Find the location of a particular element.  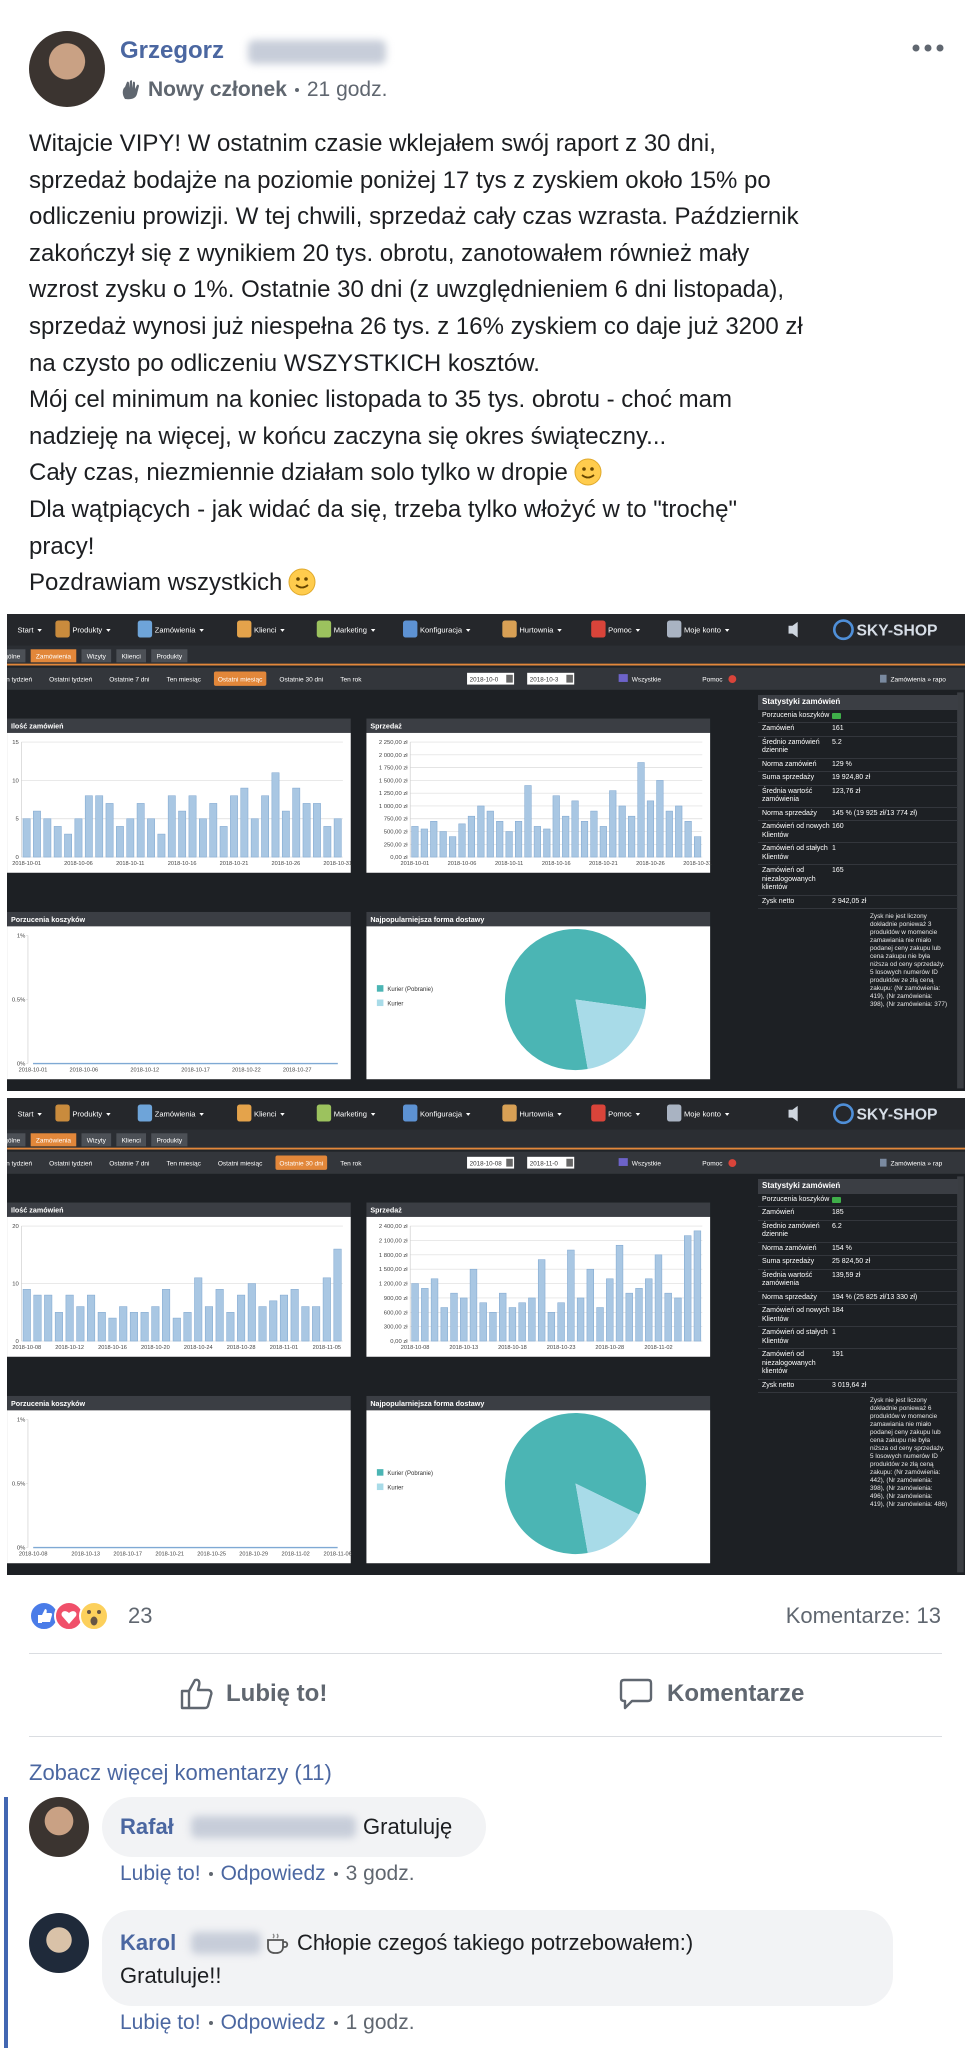

stats-value: 165 is located at coordinates (838, 870).